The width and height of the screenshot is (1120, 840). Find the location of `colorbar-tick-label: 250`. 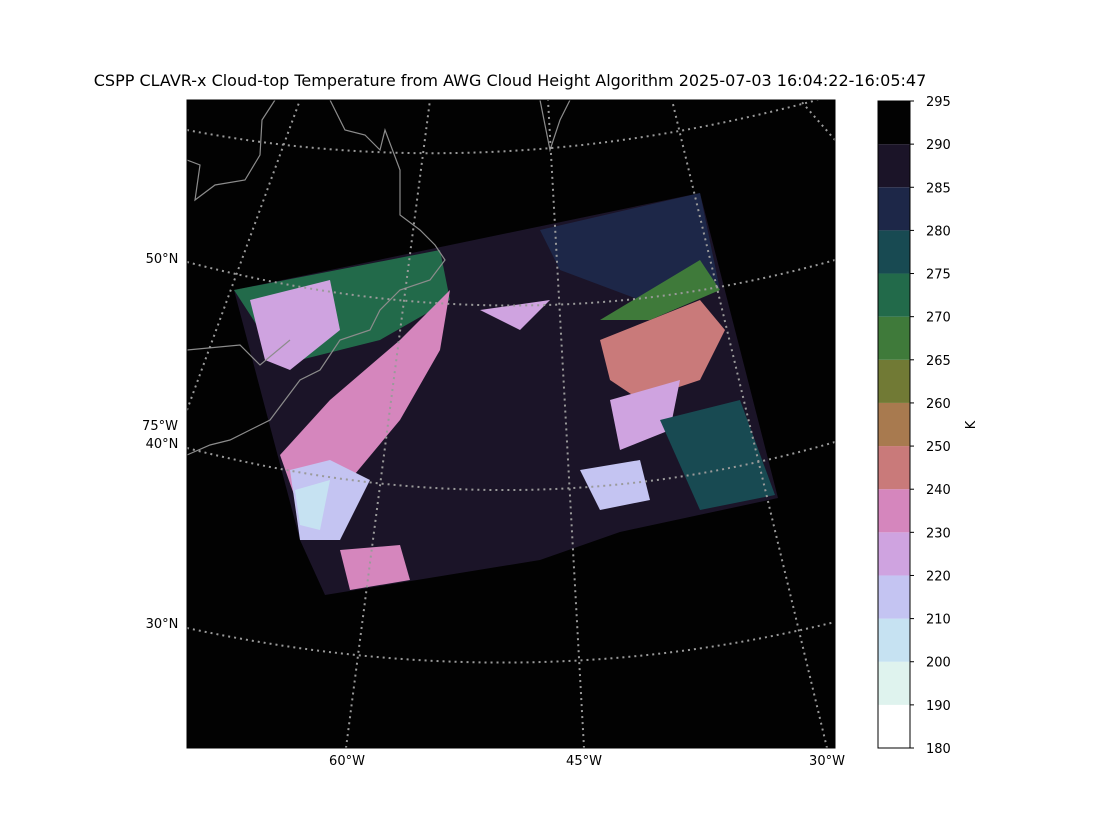

colorbar-tick-label: 250 is located at coordinates (938, 447).